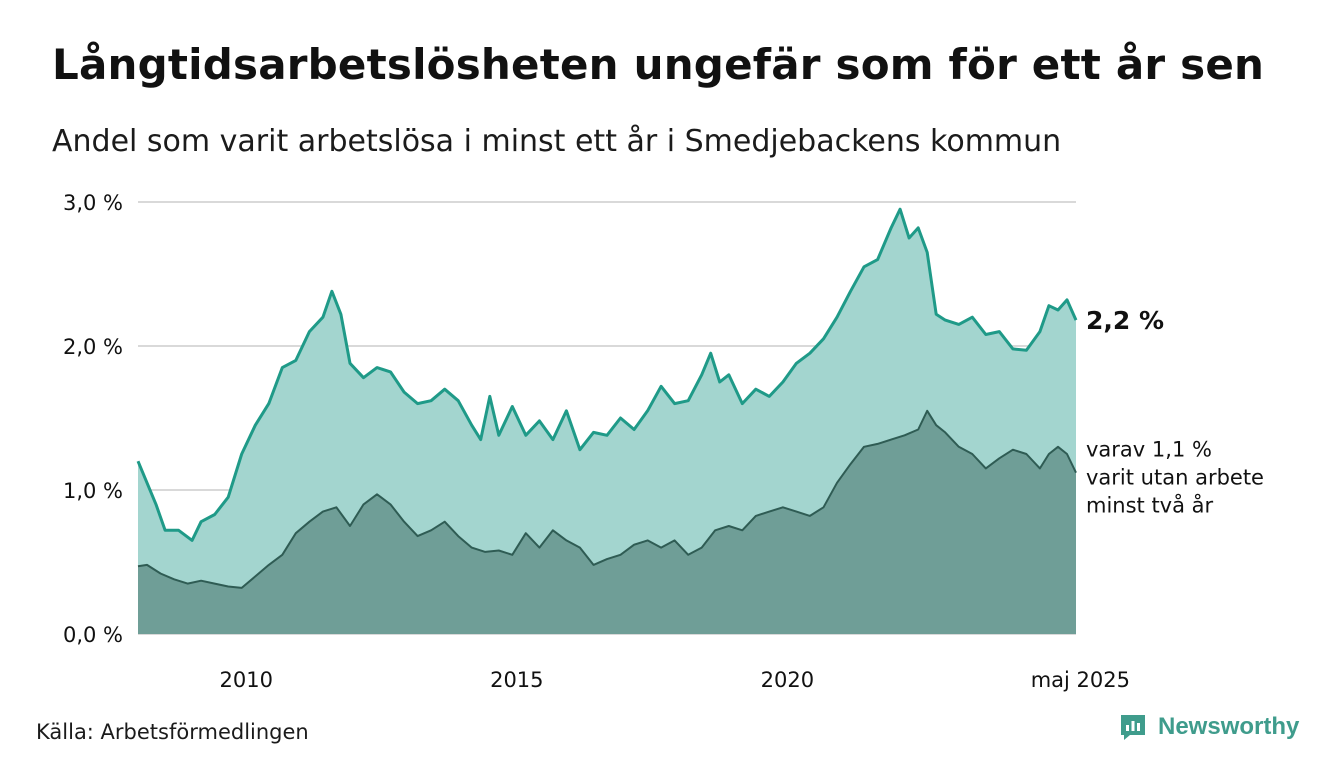 Image resolution: width=1340 pixels, height=780 pixels. Describe the element at coordinates (246, 680) in the screenshot. I see `x-tick-label: 2010` at that location.